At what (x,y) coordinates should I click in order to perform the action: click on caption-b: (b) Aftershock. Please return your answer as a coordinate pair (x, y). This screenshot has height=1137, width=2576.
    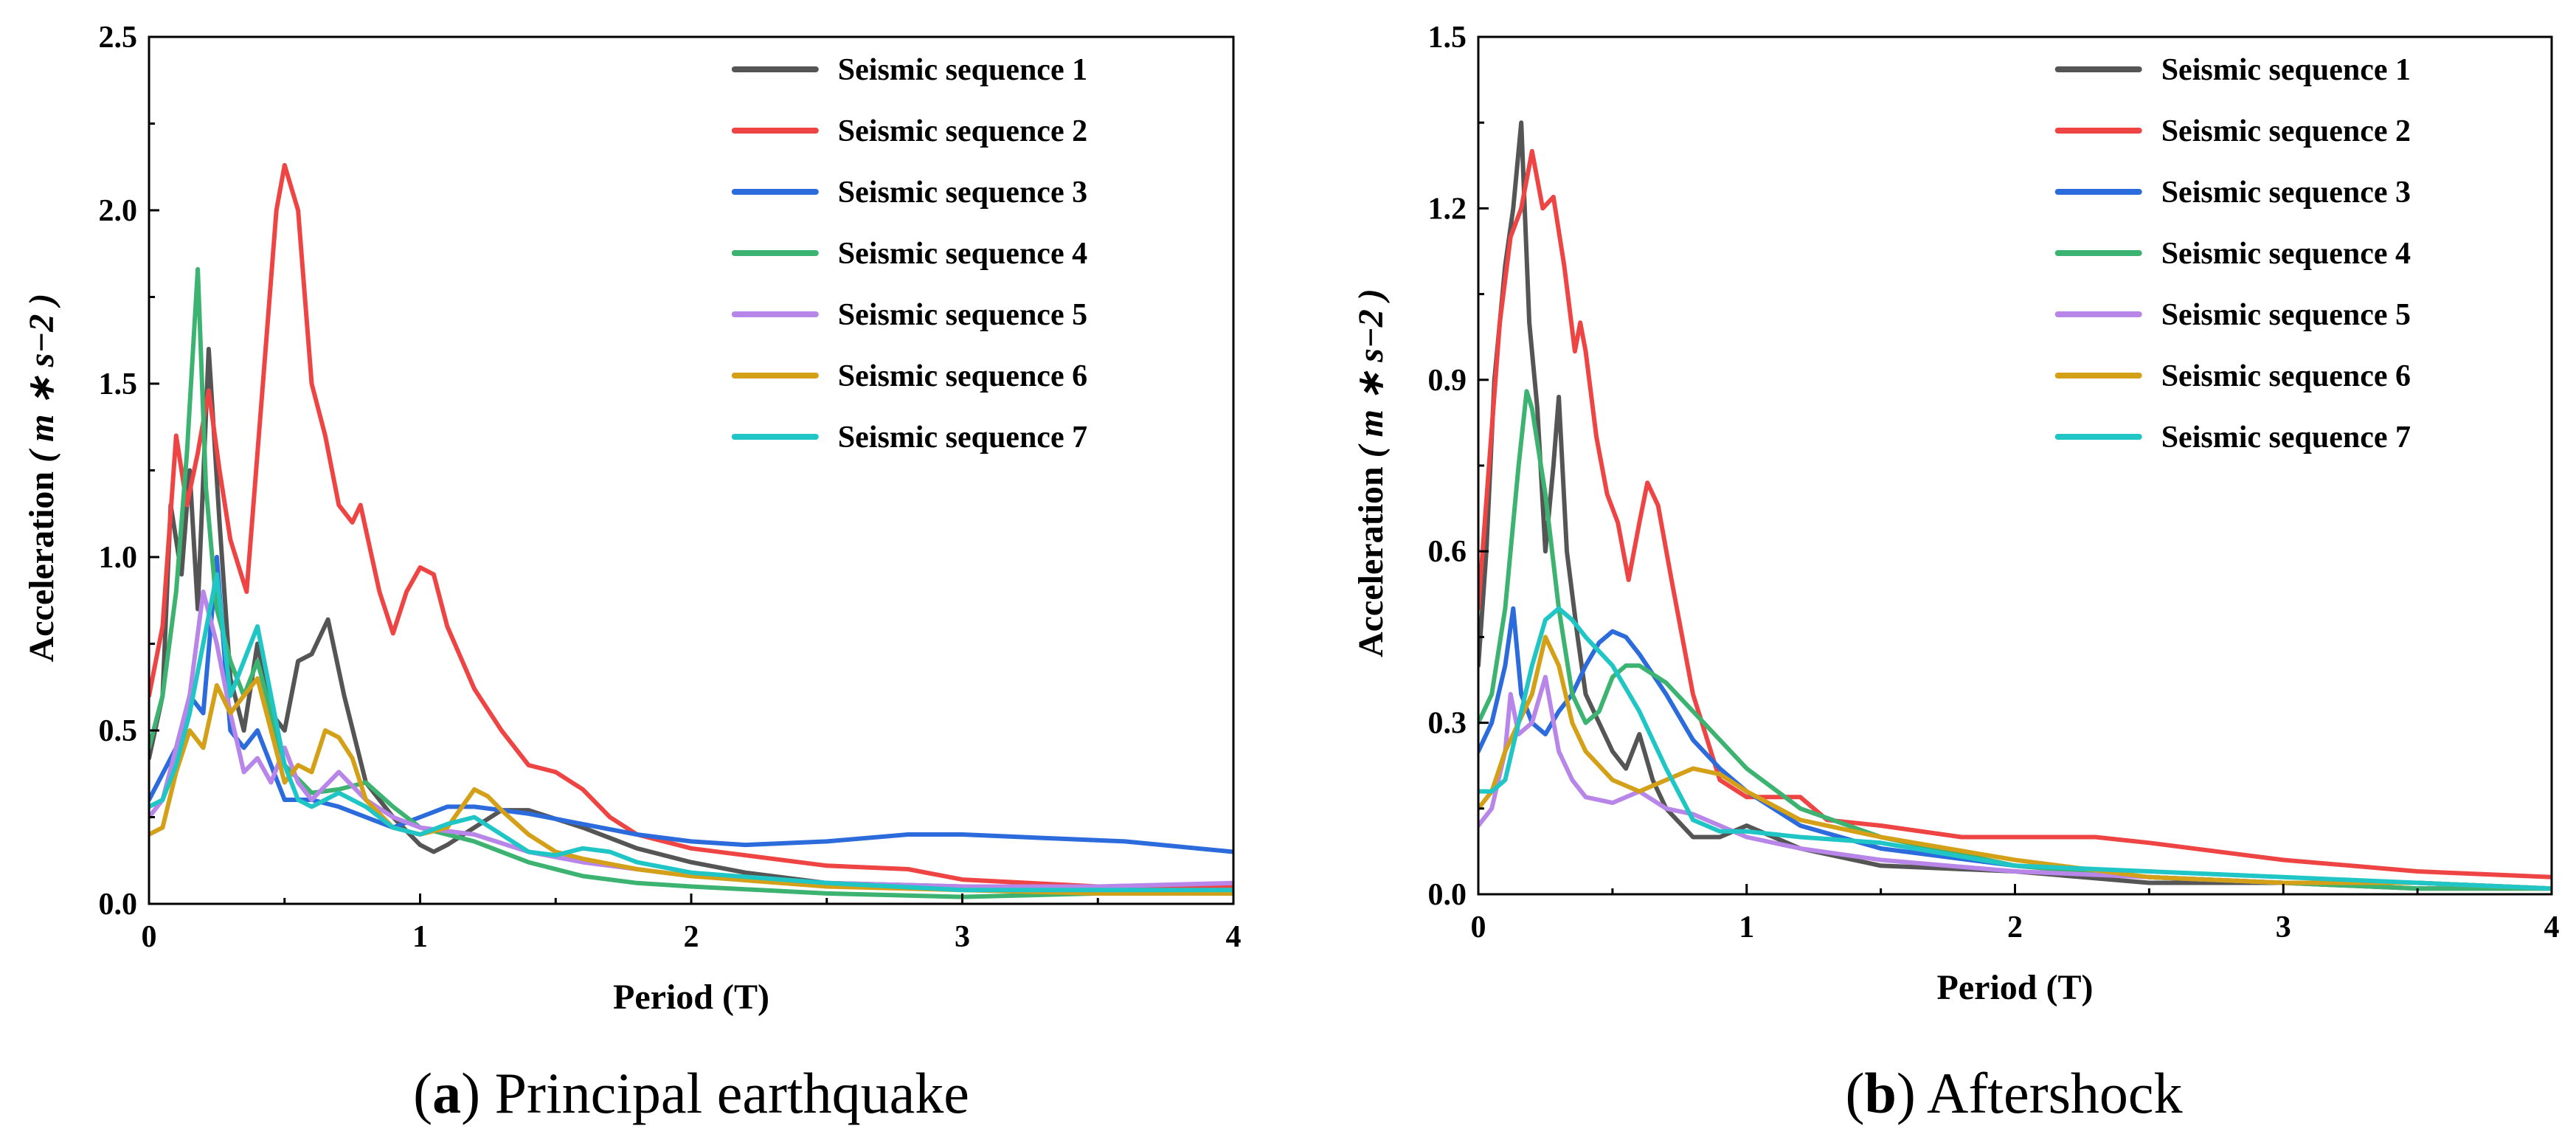
    Looking at the image, I should click on (2013, 1093).